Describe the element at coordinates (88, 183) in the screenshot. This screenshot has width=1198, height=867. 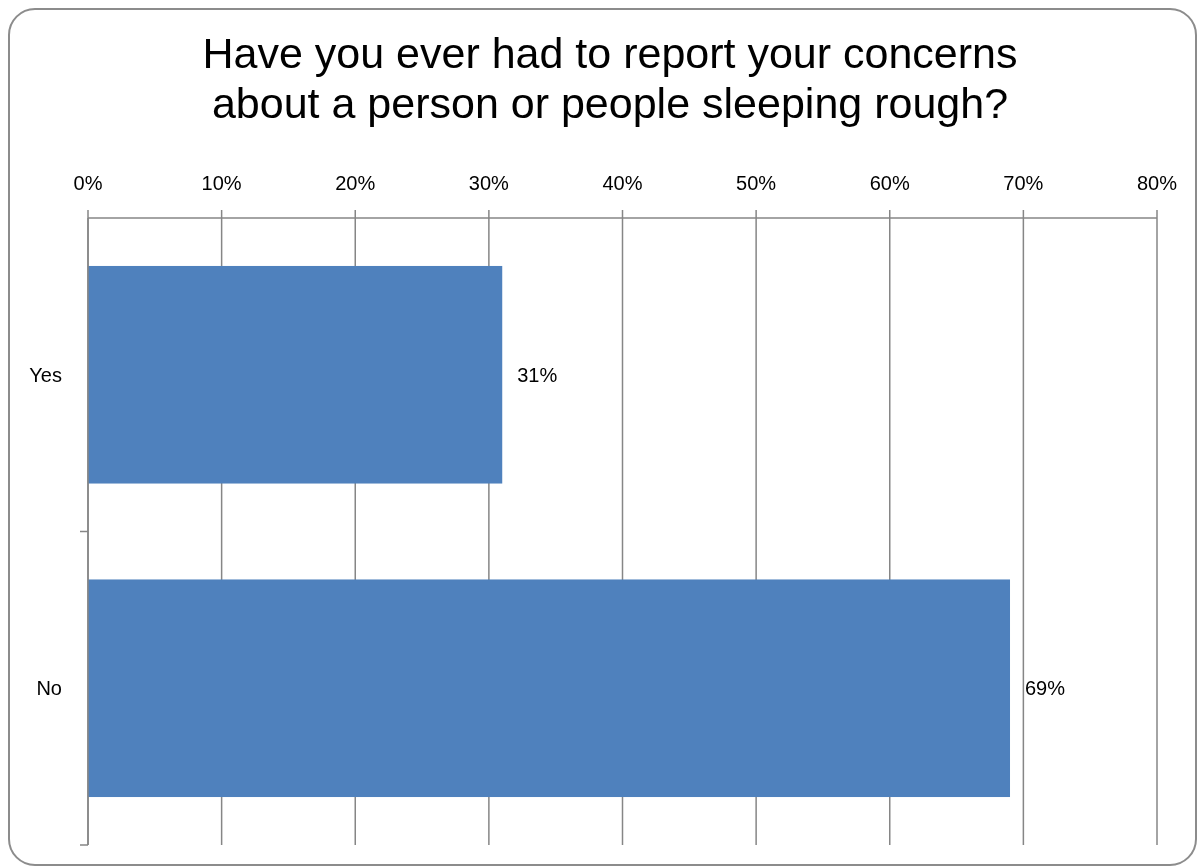
I see `x-tick-label: 0%` at that location.